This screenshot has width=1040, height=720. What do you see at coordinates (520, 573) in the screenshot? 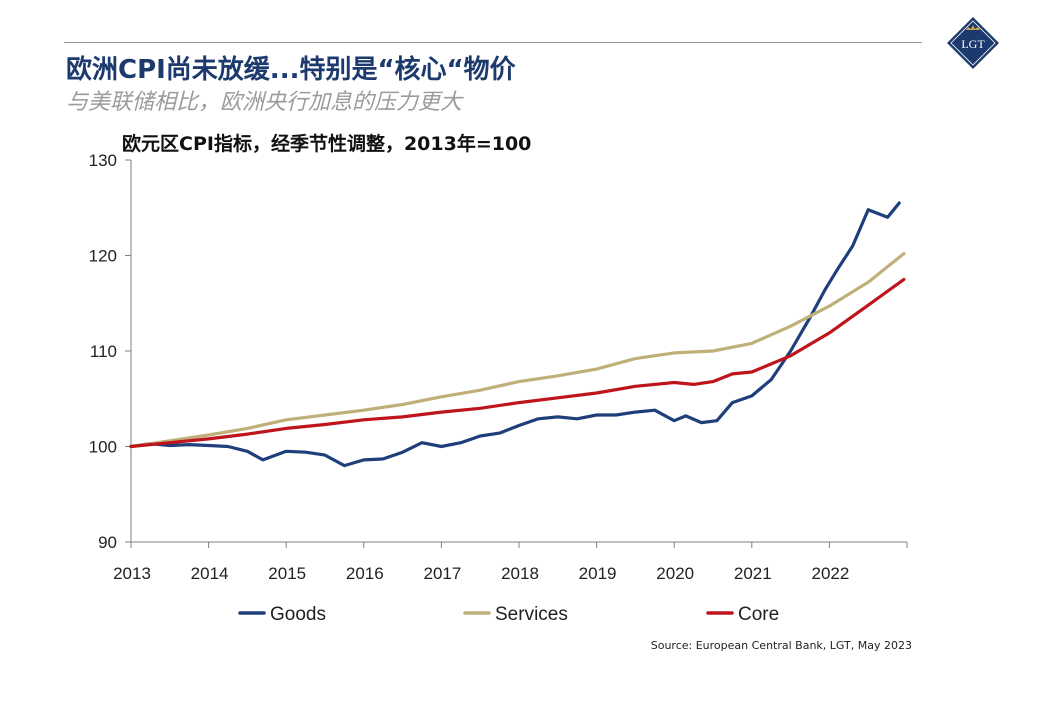
I see `x-tick-label: 2018` at bounding box center [520, 573].